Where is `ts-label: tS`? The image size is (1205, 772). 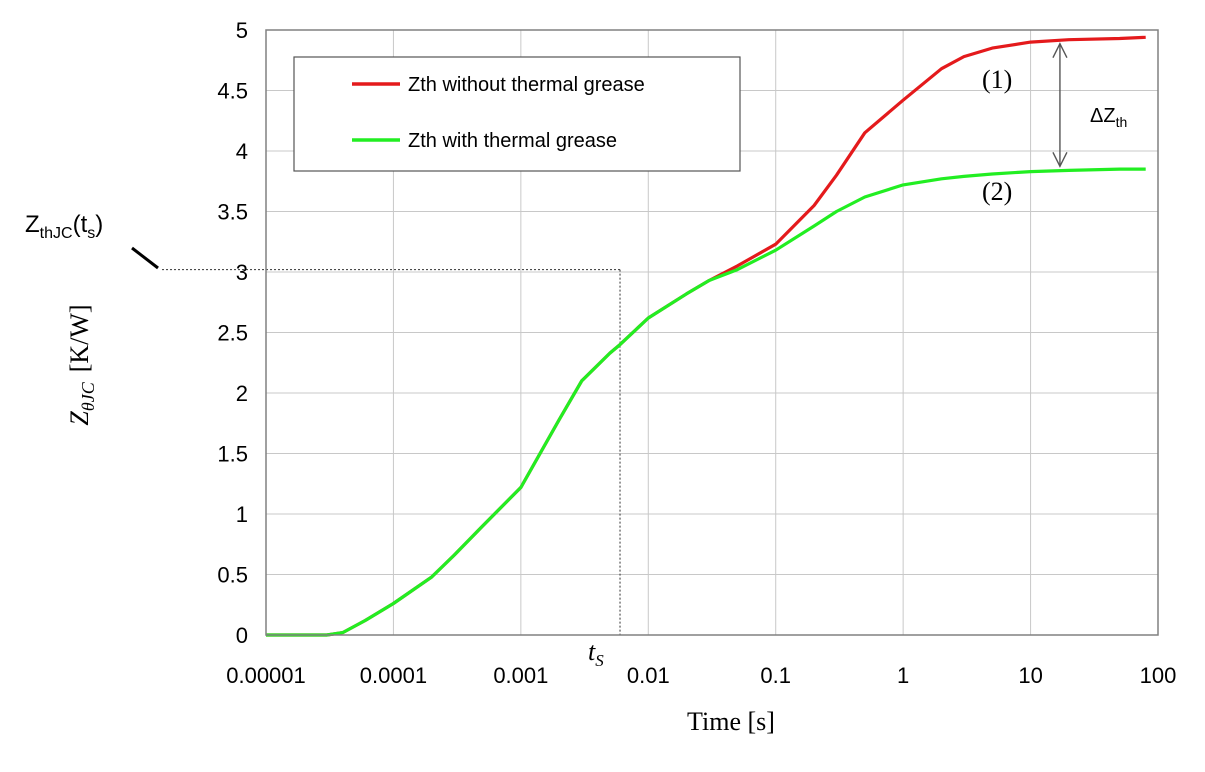 ts-label: tS is located at coordinates (596, 653).